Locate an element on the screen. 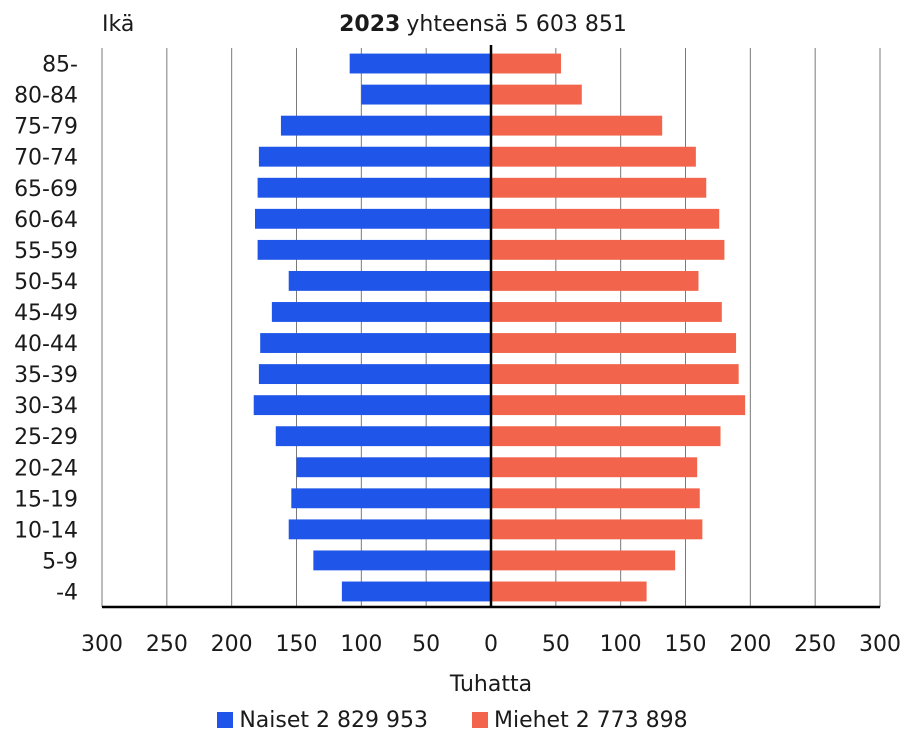 The image size is (905, 736). x-axis-title: Tuhatta is located at coordinates (490, 684).